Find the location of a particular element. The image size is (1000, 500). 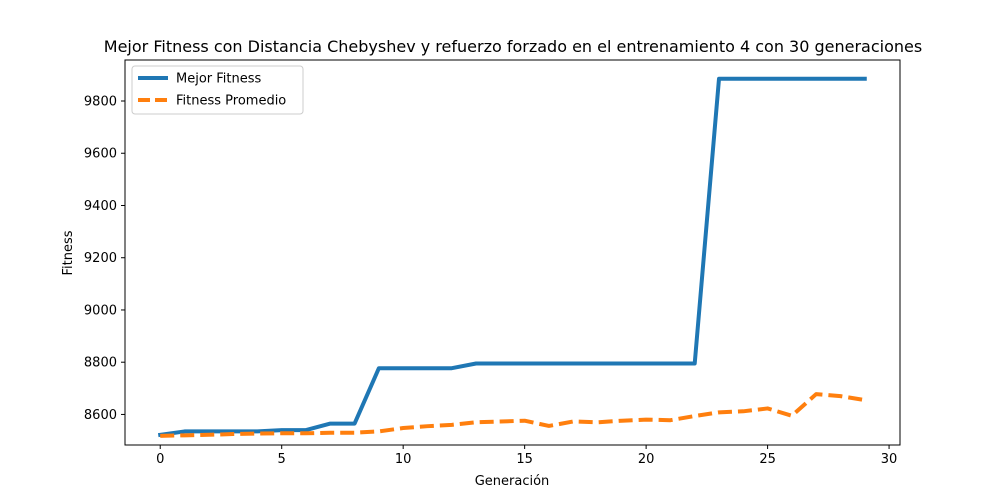

x-tick-label: 20 is located at coordinates (646, 459).